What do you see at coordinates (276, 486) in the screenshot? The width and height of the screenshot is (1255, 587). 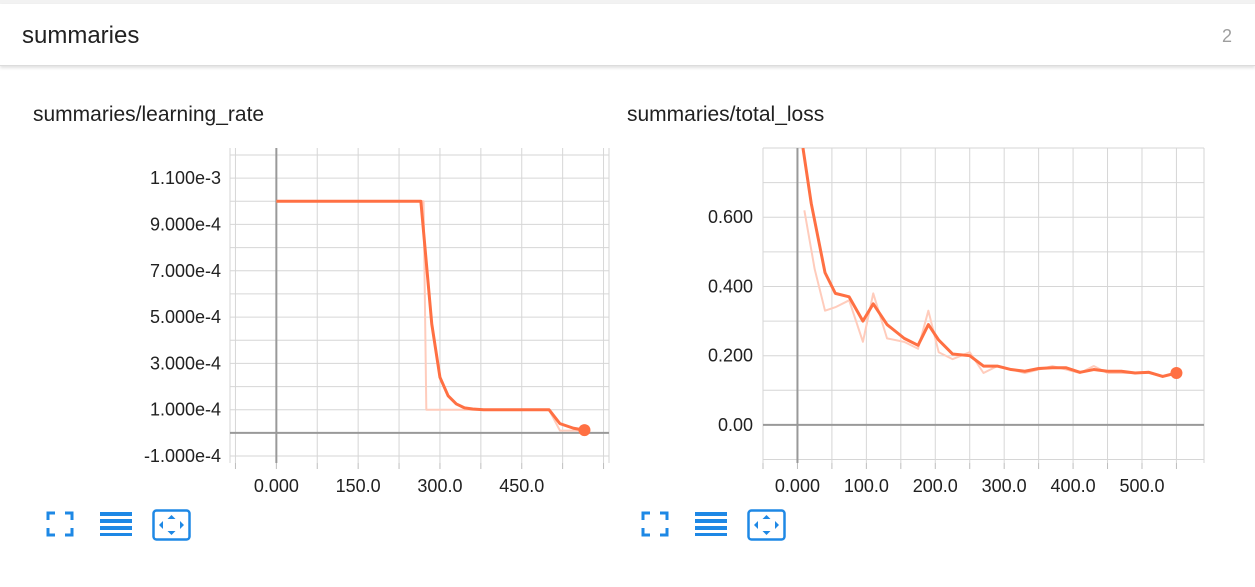 I see `x-tick-label: 0.000` at bounding box center [276, 486].